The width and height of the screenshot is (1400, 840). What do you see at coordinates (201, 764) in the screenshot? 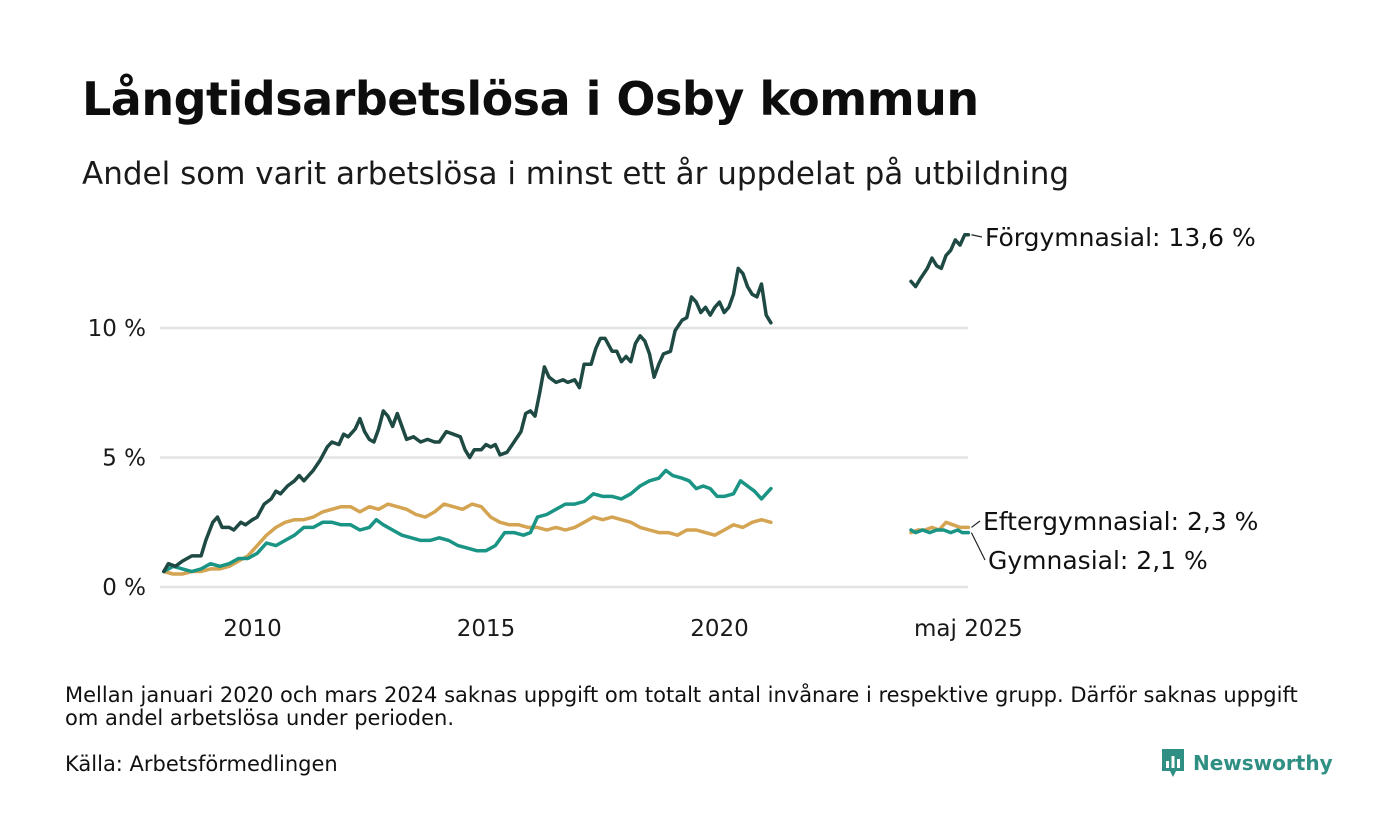
I see `source-note: Källa: Arbetsförmedlingen` at bounding box center [201, 764].